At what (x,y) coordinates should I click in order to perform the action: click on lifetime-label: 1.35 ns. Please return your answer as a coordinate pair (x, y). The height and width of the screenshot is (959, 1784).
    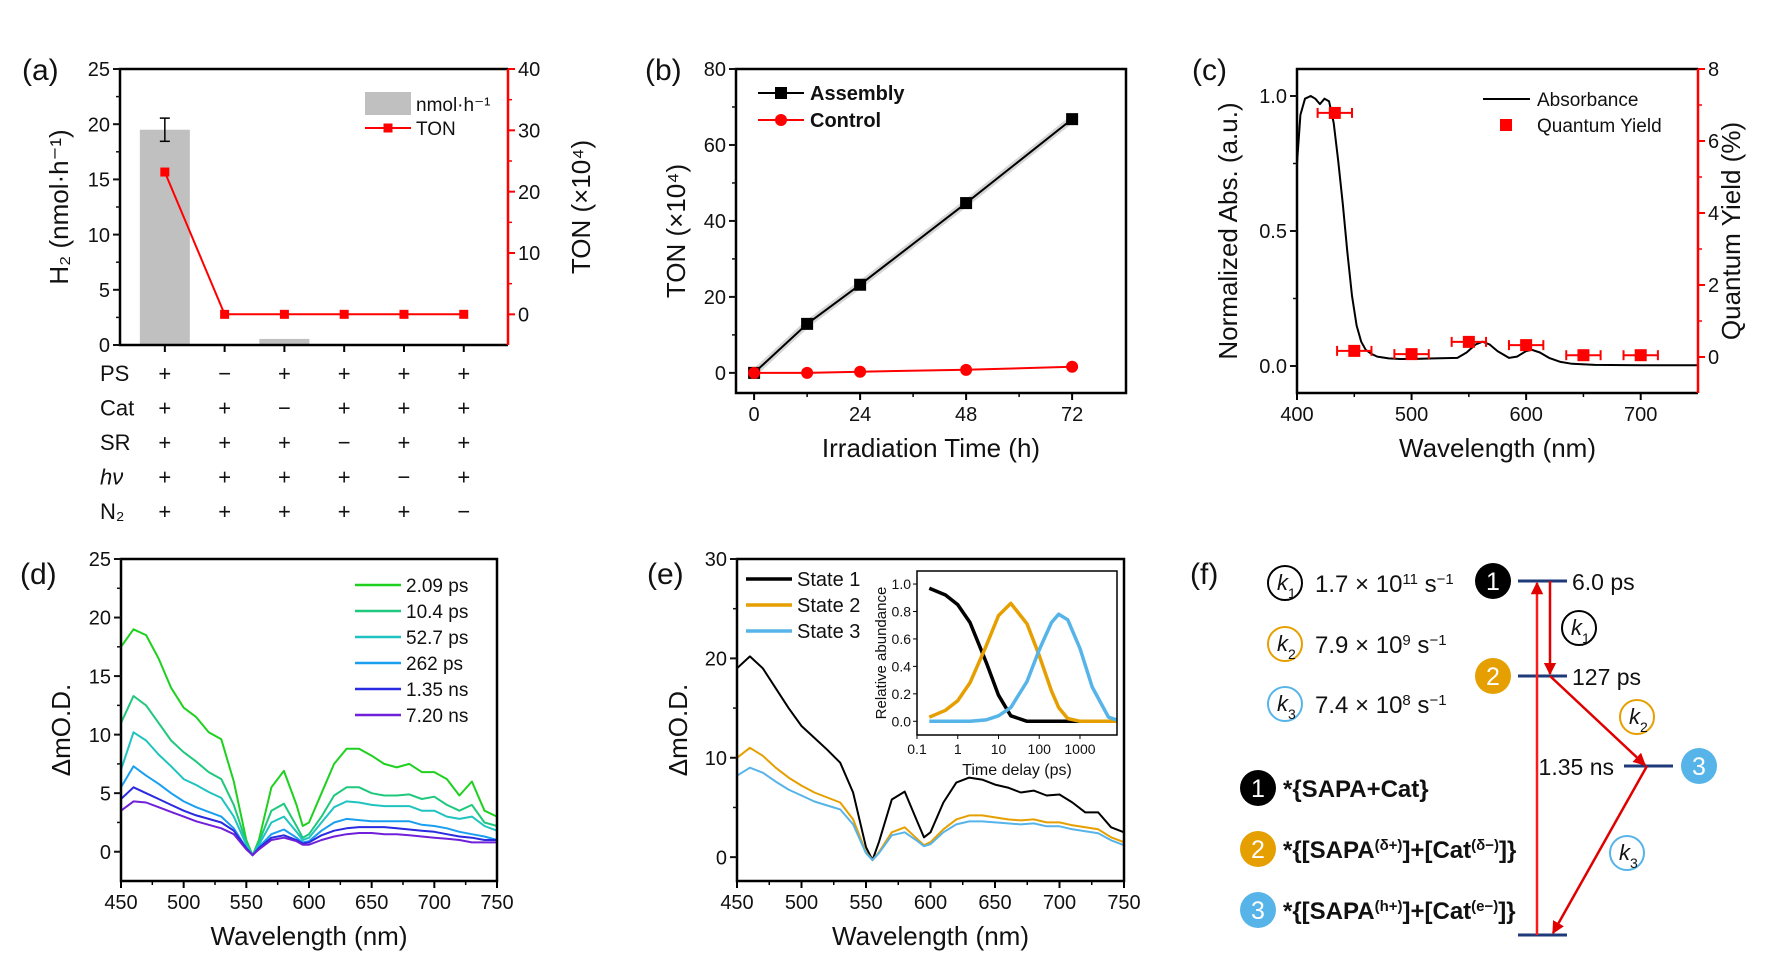
    Looking at the image, I should click on (1576, 767).